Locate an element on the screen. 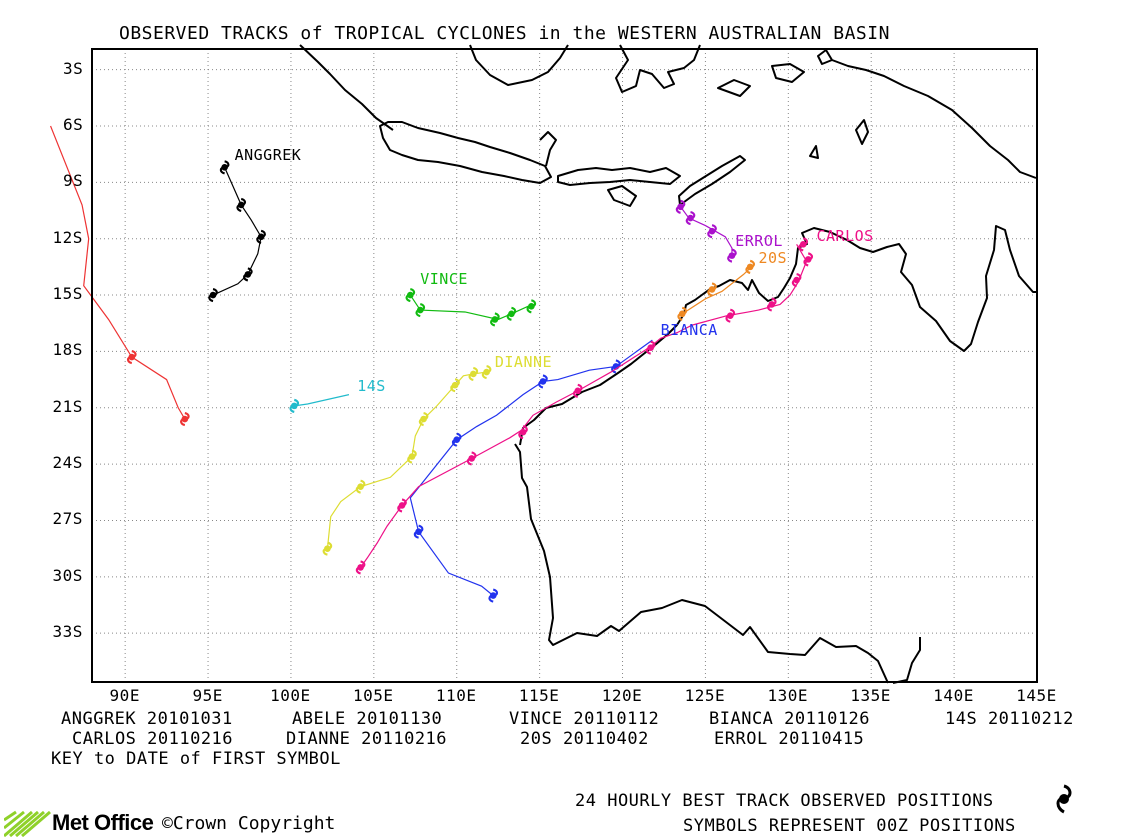  storm-label-bianca: BIANCA is located at coordinates (689, 329).